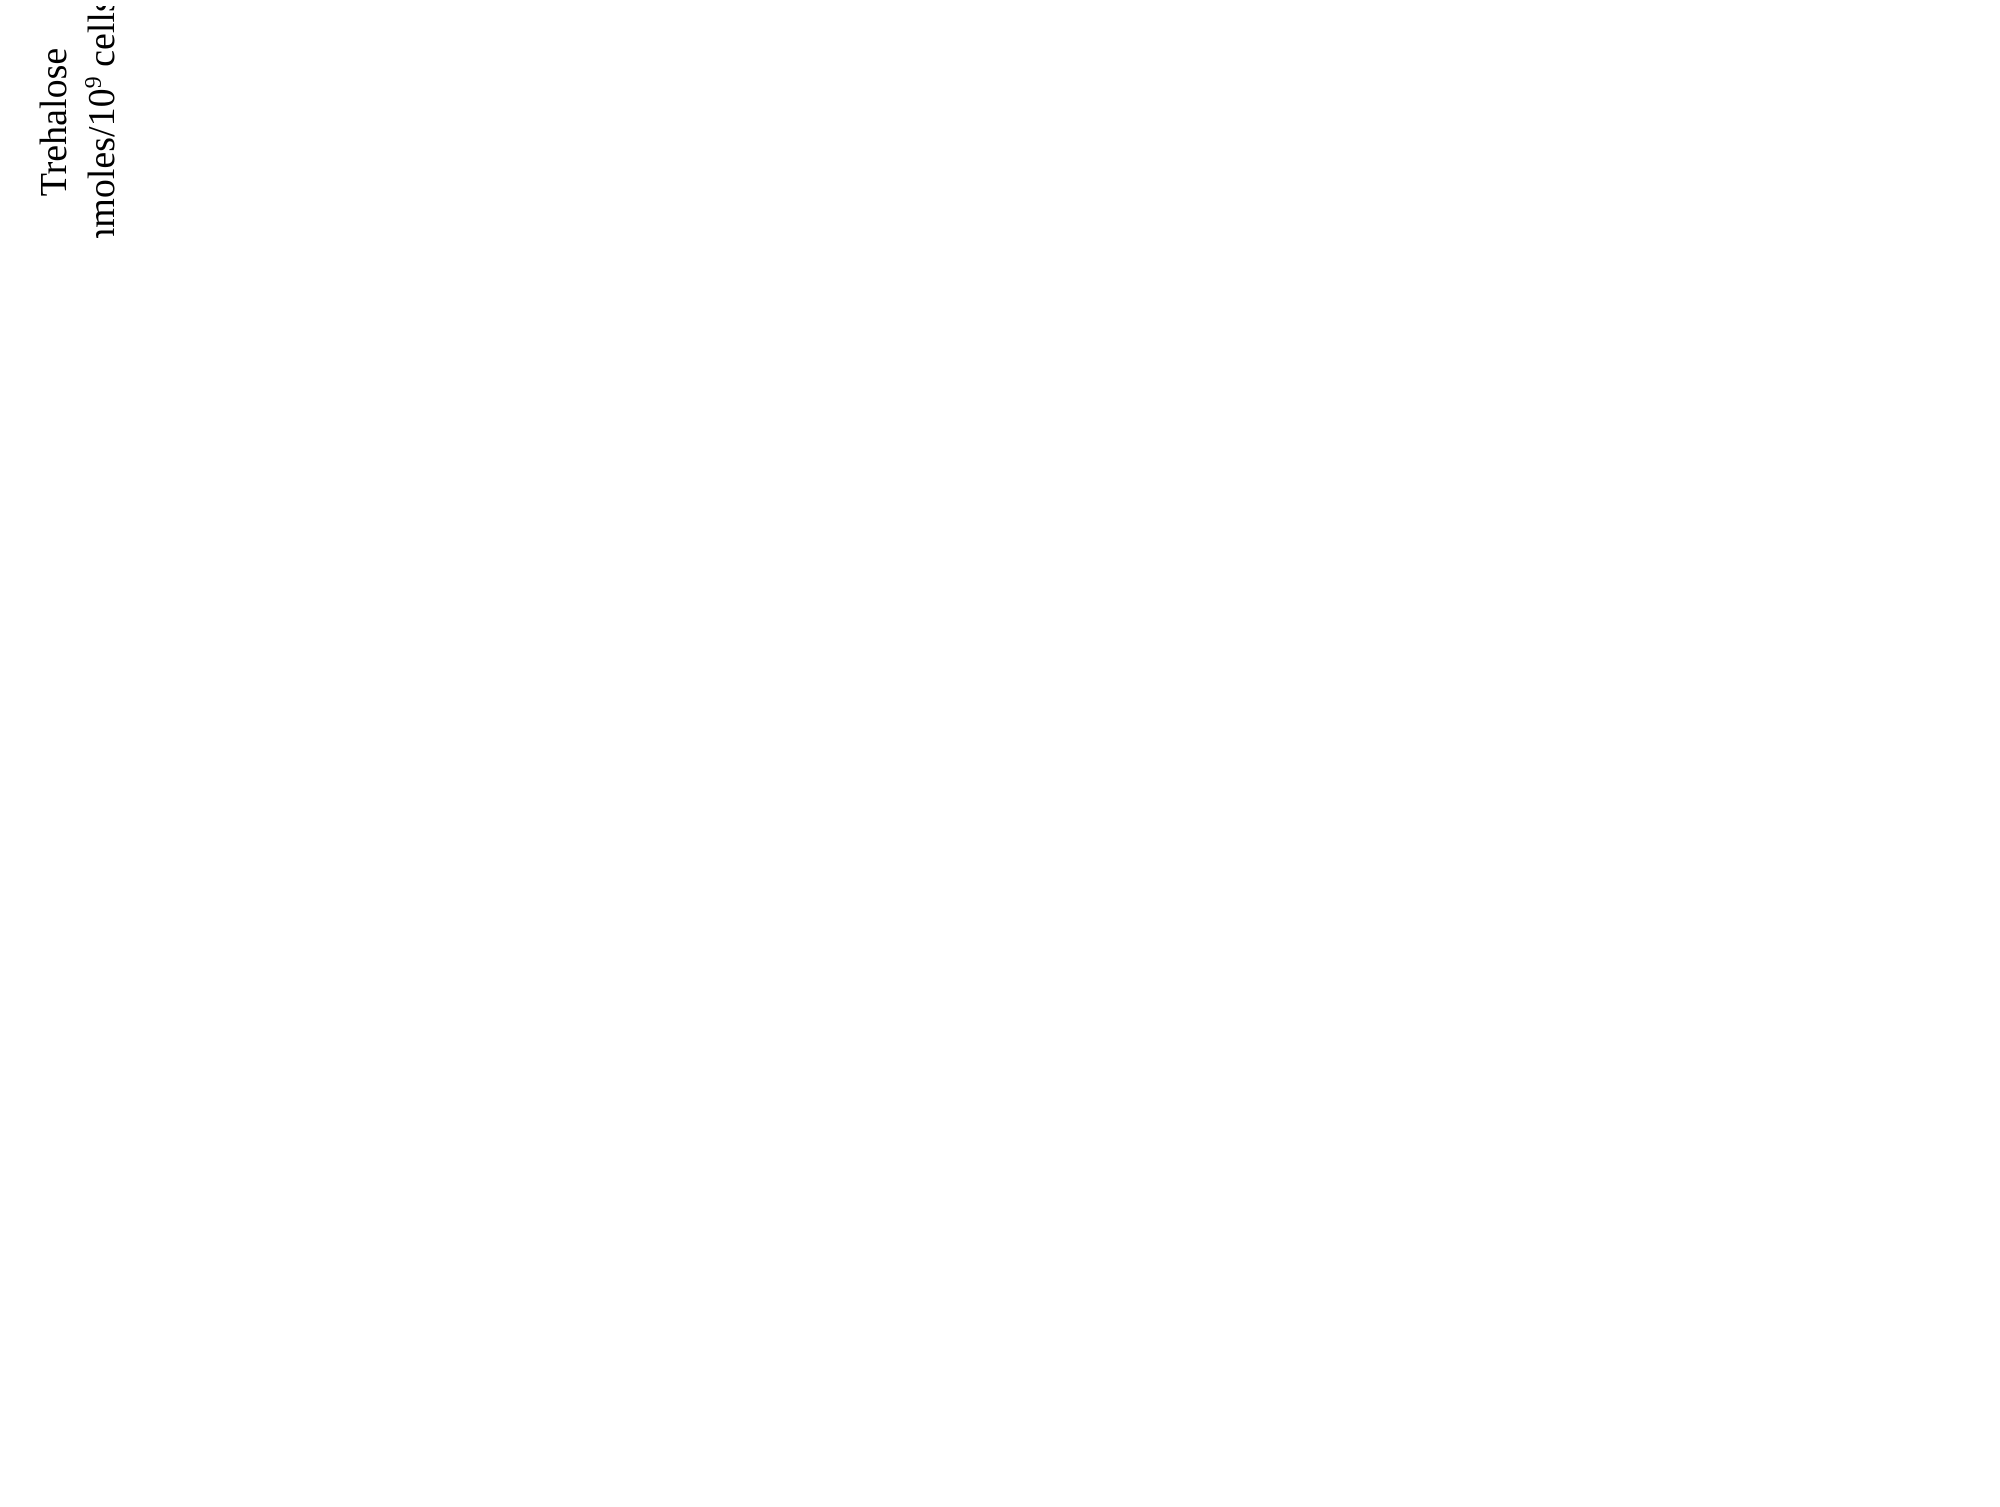  I want to click on y-axis-title-line1: Trehalose, so click(54, 122).